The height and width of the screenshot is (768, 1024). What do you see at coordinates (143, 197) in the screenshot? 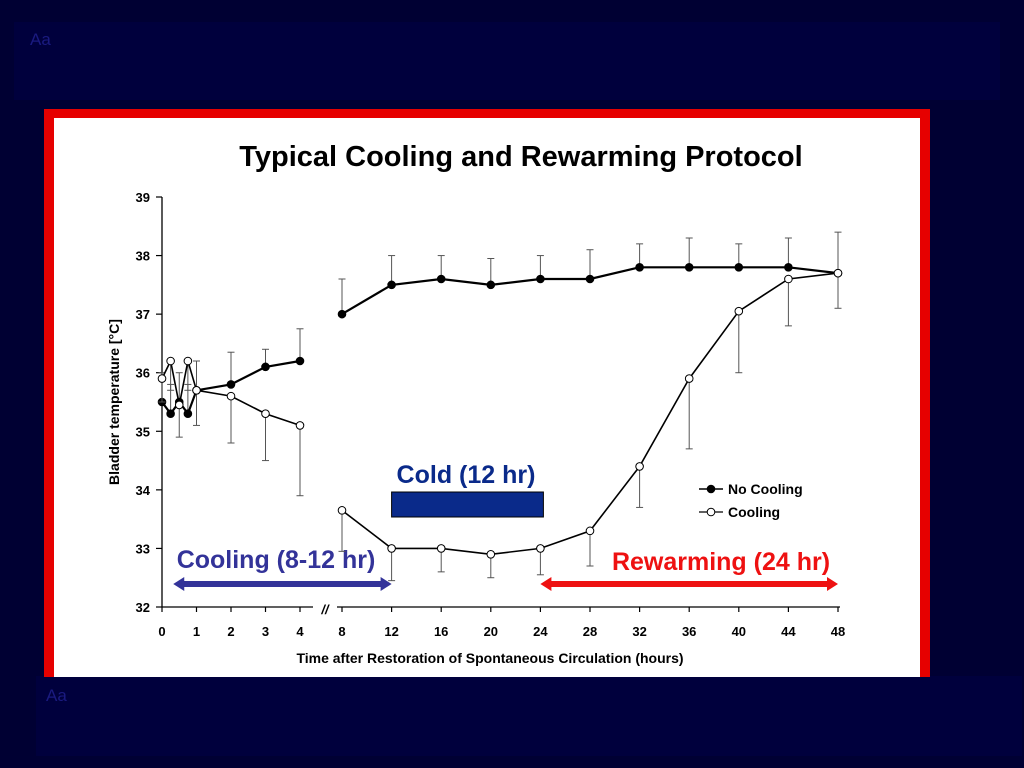
I see `y-tick-label: 39` at bounding box center [143, 197].